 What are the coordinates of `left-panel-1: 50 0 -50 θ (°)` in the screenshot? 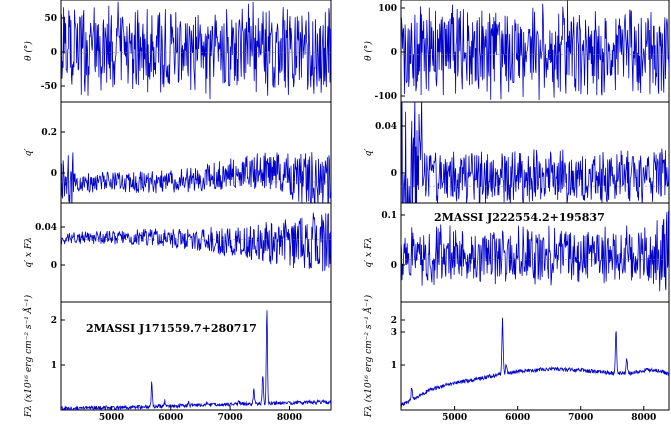 It's located at (177, 51).